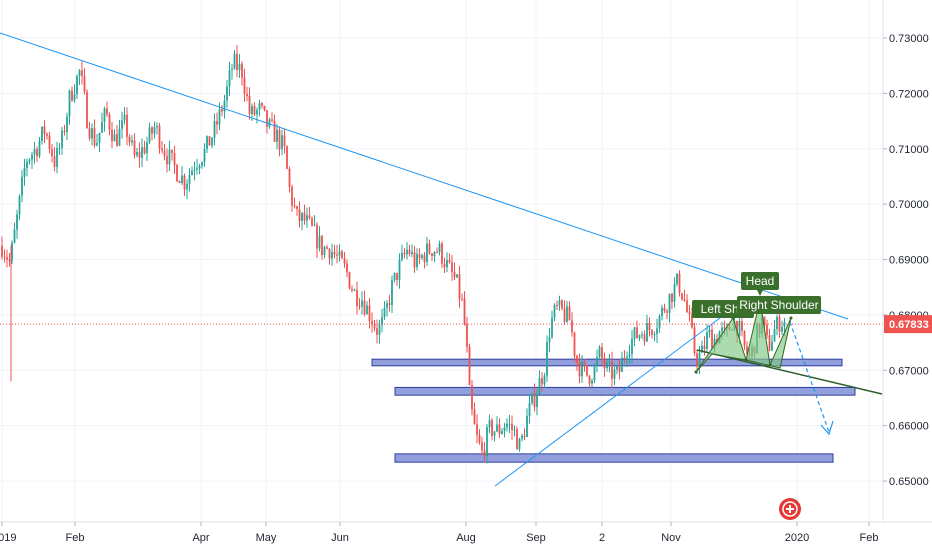  I want to click on x-tick-label: Nov, so click(671, 538).